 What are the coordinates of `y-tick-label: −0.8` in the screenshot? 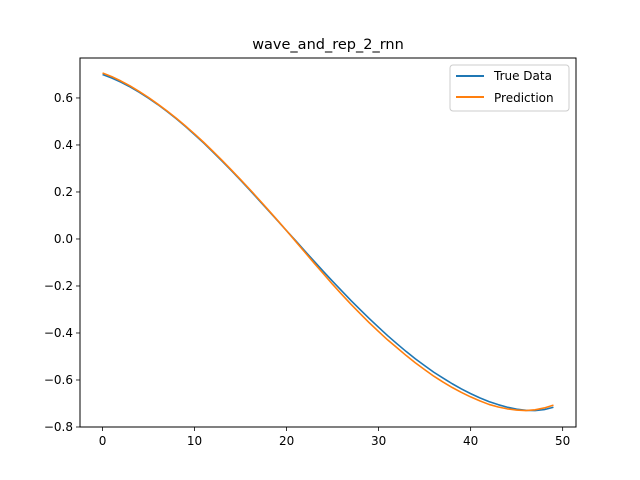 It's located at (58, 427).